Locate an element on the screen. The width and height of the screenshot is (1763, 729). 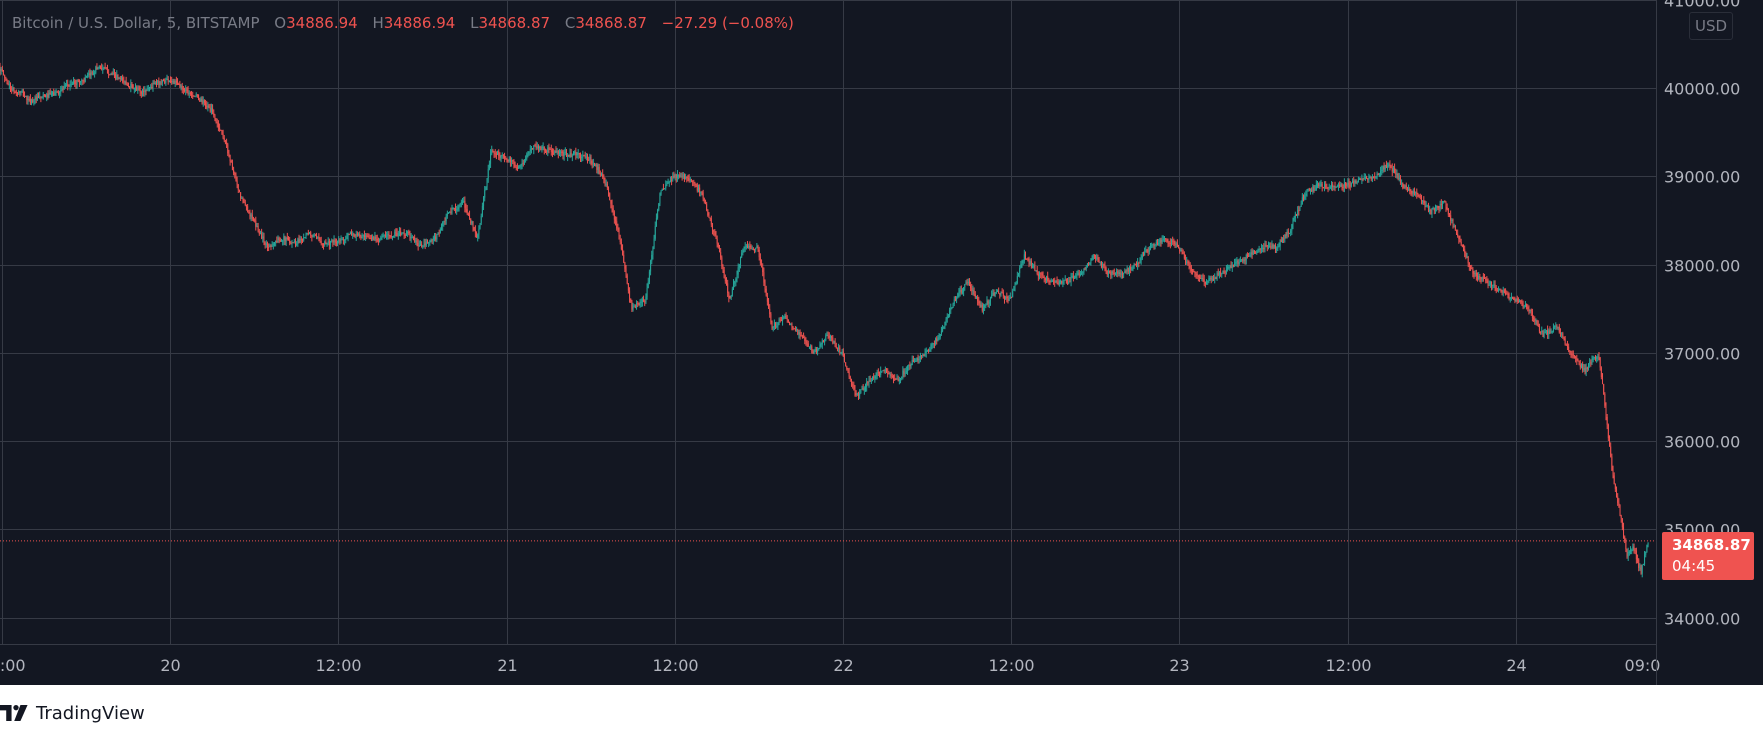
x-tick-label: 12:00 is located at coordinates (338, 665).